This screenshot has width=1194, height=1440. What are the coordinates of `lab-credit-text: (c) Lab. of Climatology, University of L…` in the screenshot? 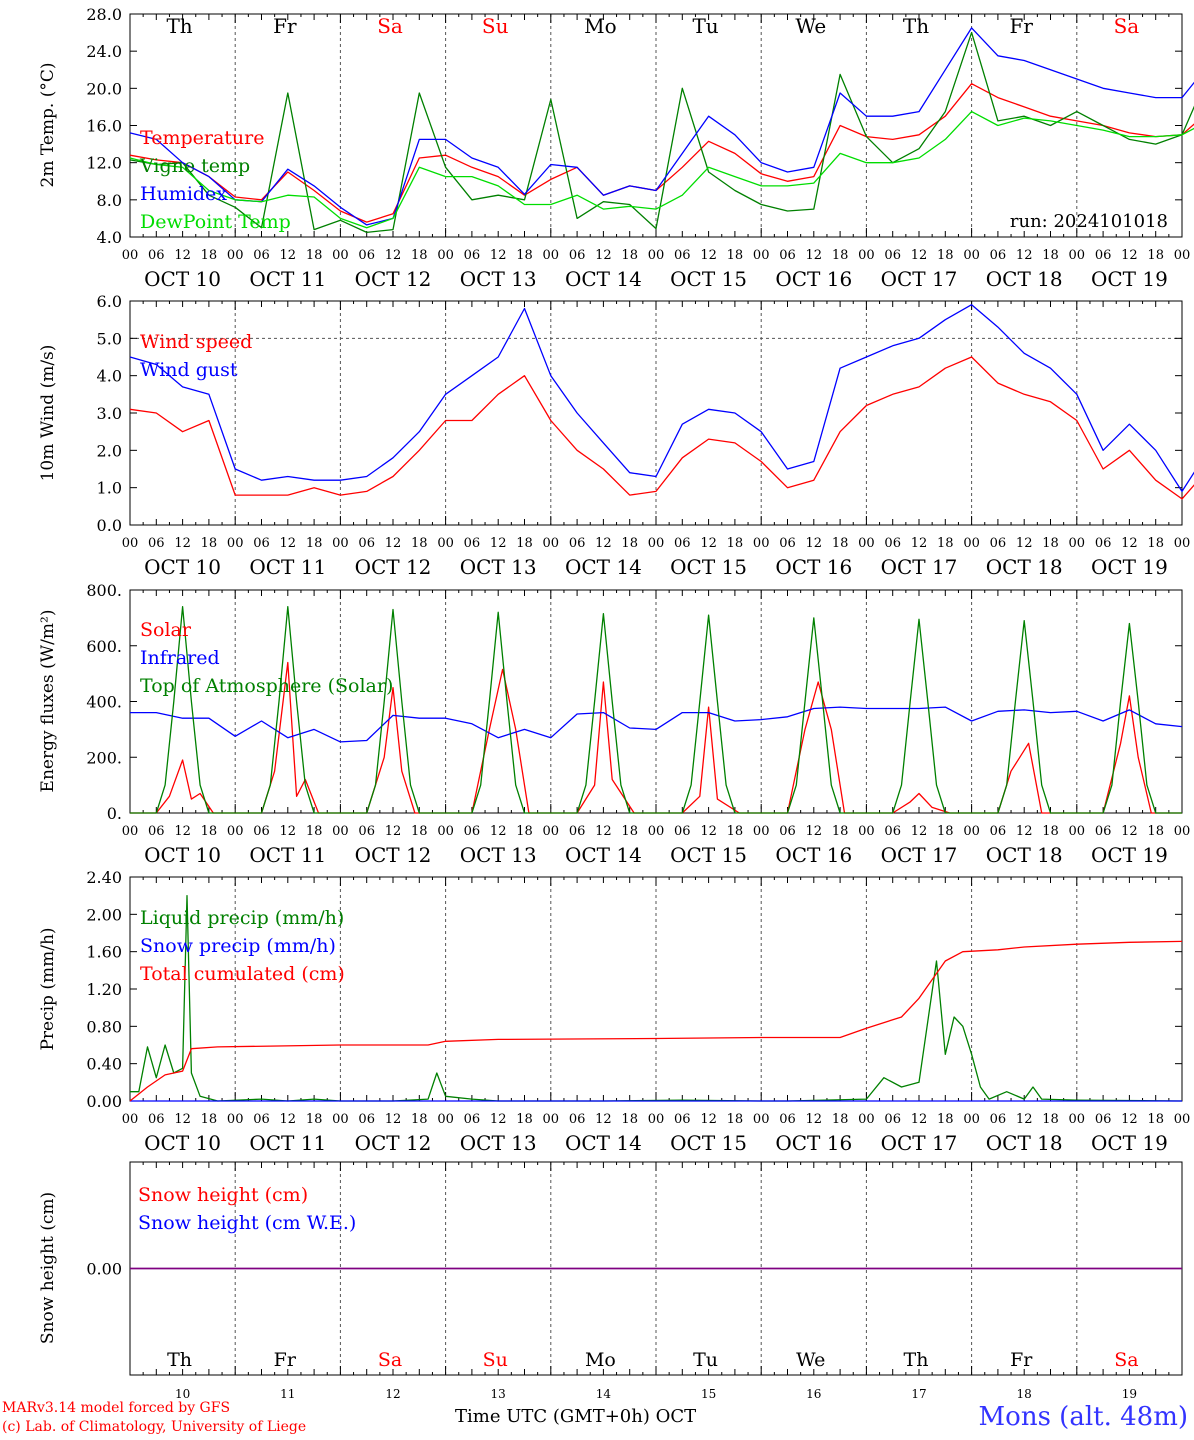 It's located at (154, 1427).